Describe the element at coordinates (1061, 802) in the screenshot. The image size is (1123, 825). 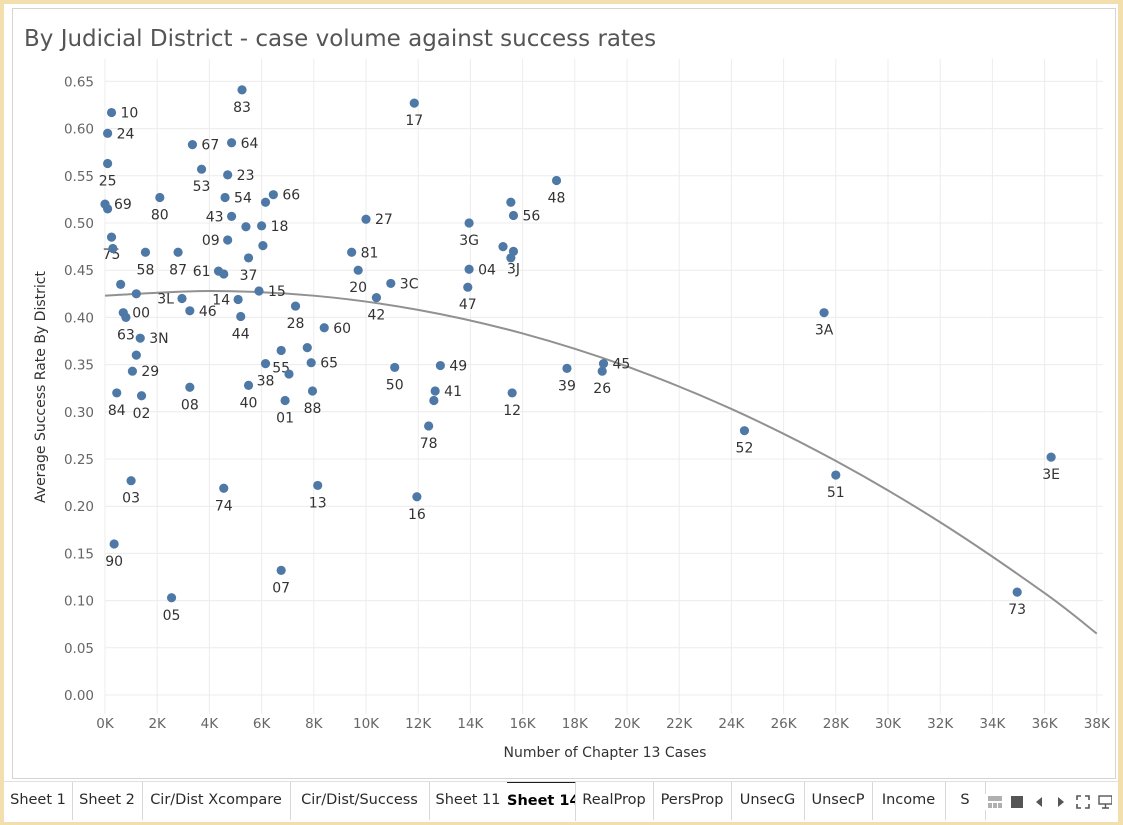
I see `next-sheet-icon` at that location.